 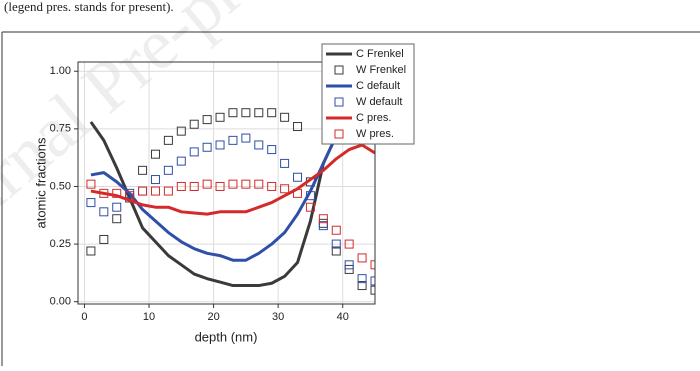 What do you see at coordinates (373, 118) in the screenshot?
I see `legend-label: C pres.` at bounding box center [373, 118].